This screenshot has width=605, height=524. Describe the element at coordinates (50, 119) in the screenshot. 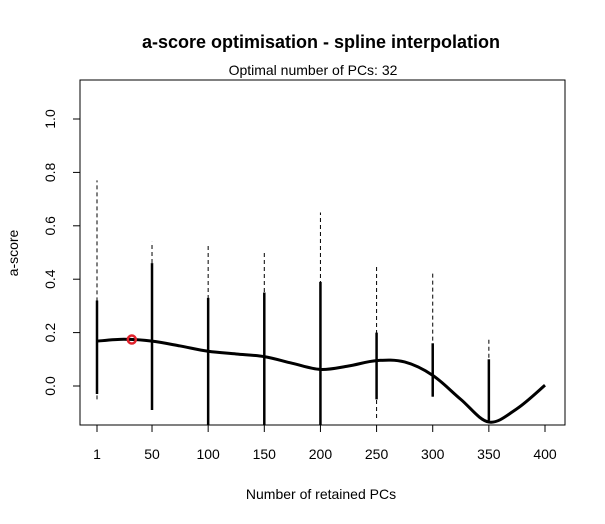

I see `y-tick-label: 1.0` at that location.